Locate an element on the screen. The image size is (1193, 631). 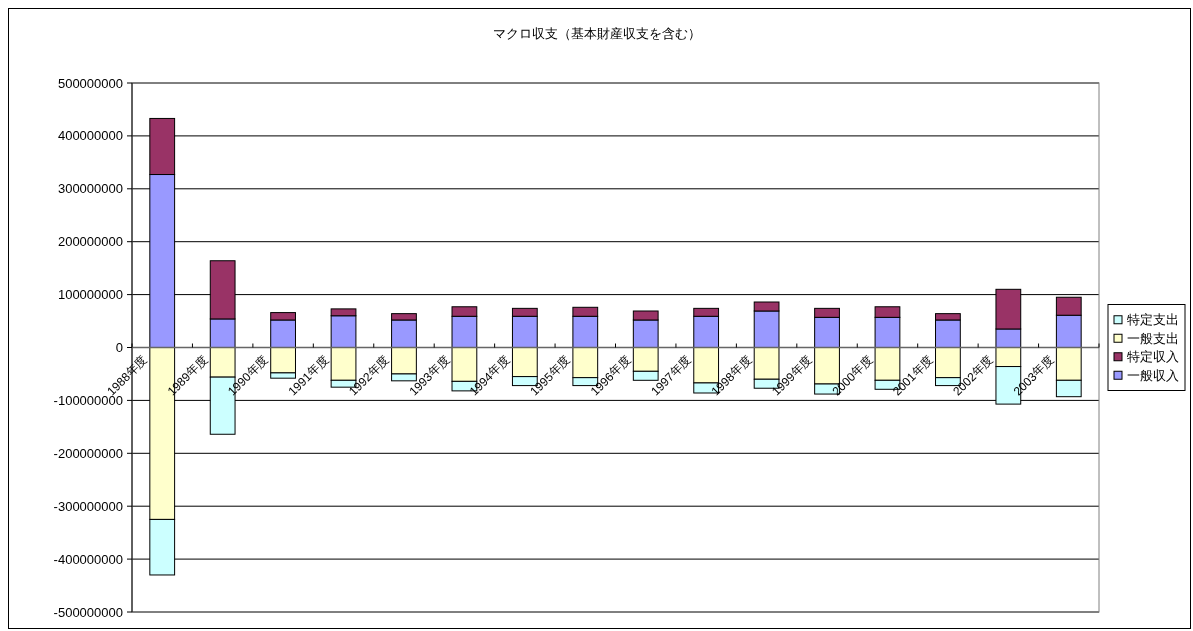
y-tick-label: 100000000 is located at coordinates (90, 295).